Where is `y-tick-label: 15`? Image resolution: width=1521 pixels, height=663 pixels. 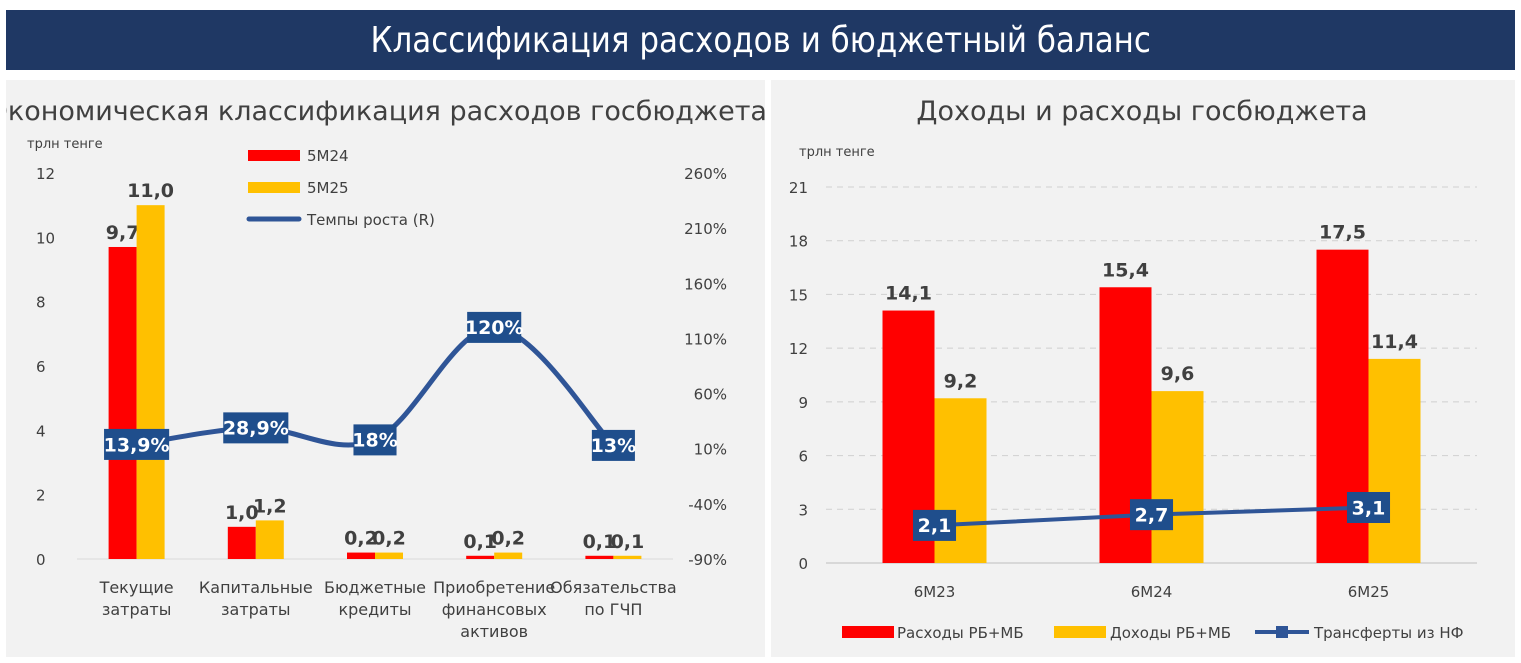
y-tick-label: 15 is located at coordinates (798, 295).